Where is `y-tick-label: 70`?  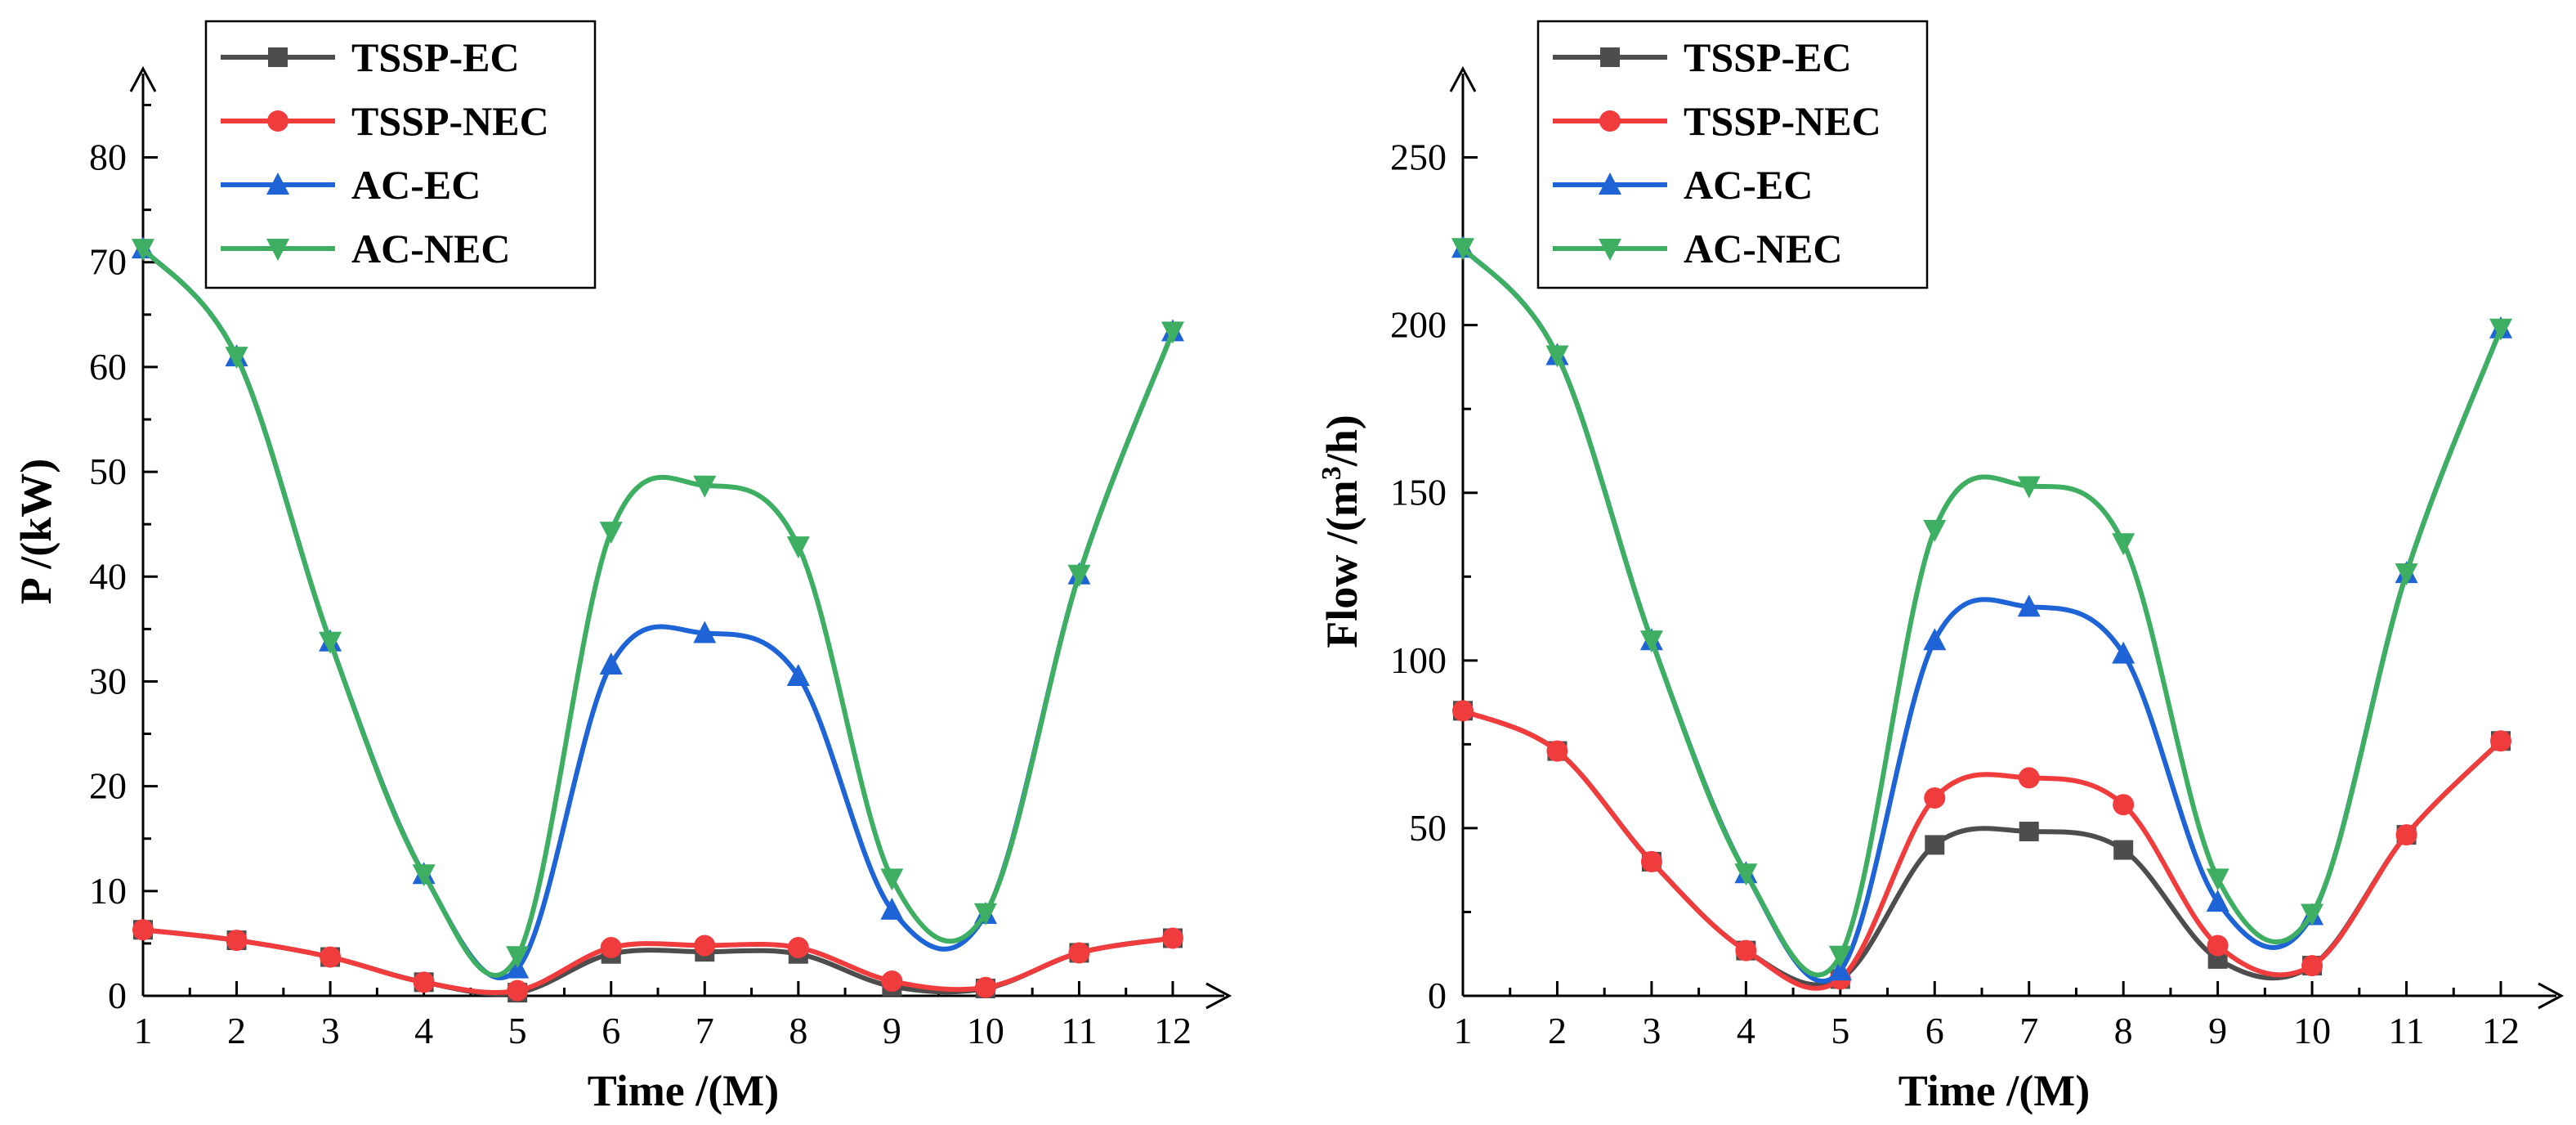 y-tick-label: 70 is located at coordinates (108, 262).